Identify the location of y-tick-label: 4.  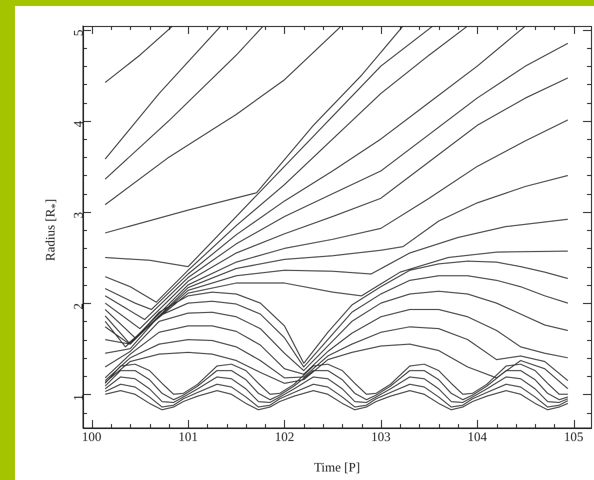
(78, 124).